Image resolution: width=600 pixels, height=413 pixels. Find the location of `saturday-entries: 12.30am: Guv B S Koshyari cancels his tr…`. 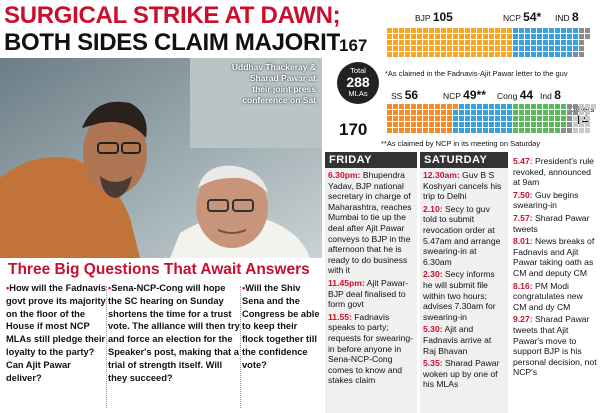

saturday-entries: 12.30am: Guv B S Koshyari cancels his tr… is located at coordinates (464, 279).